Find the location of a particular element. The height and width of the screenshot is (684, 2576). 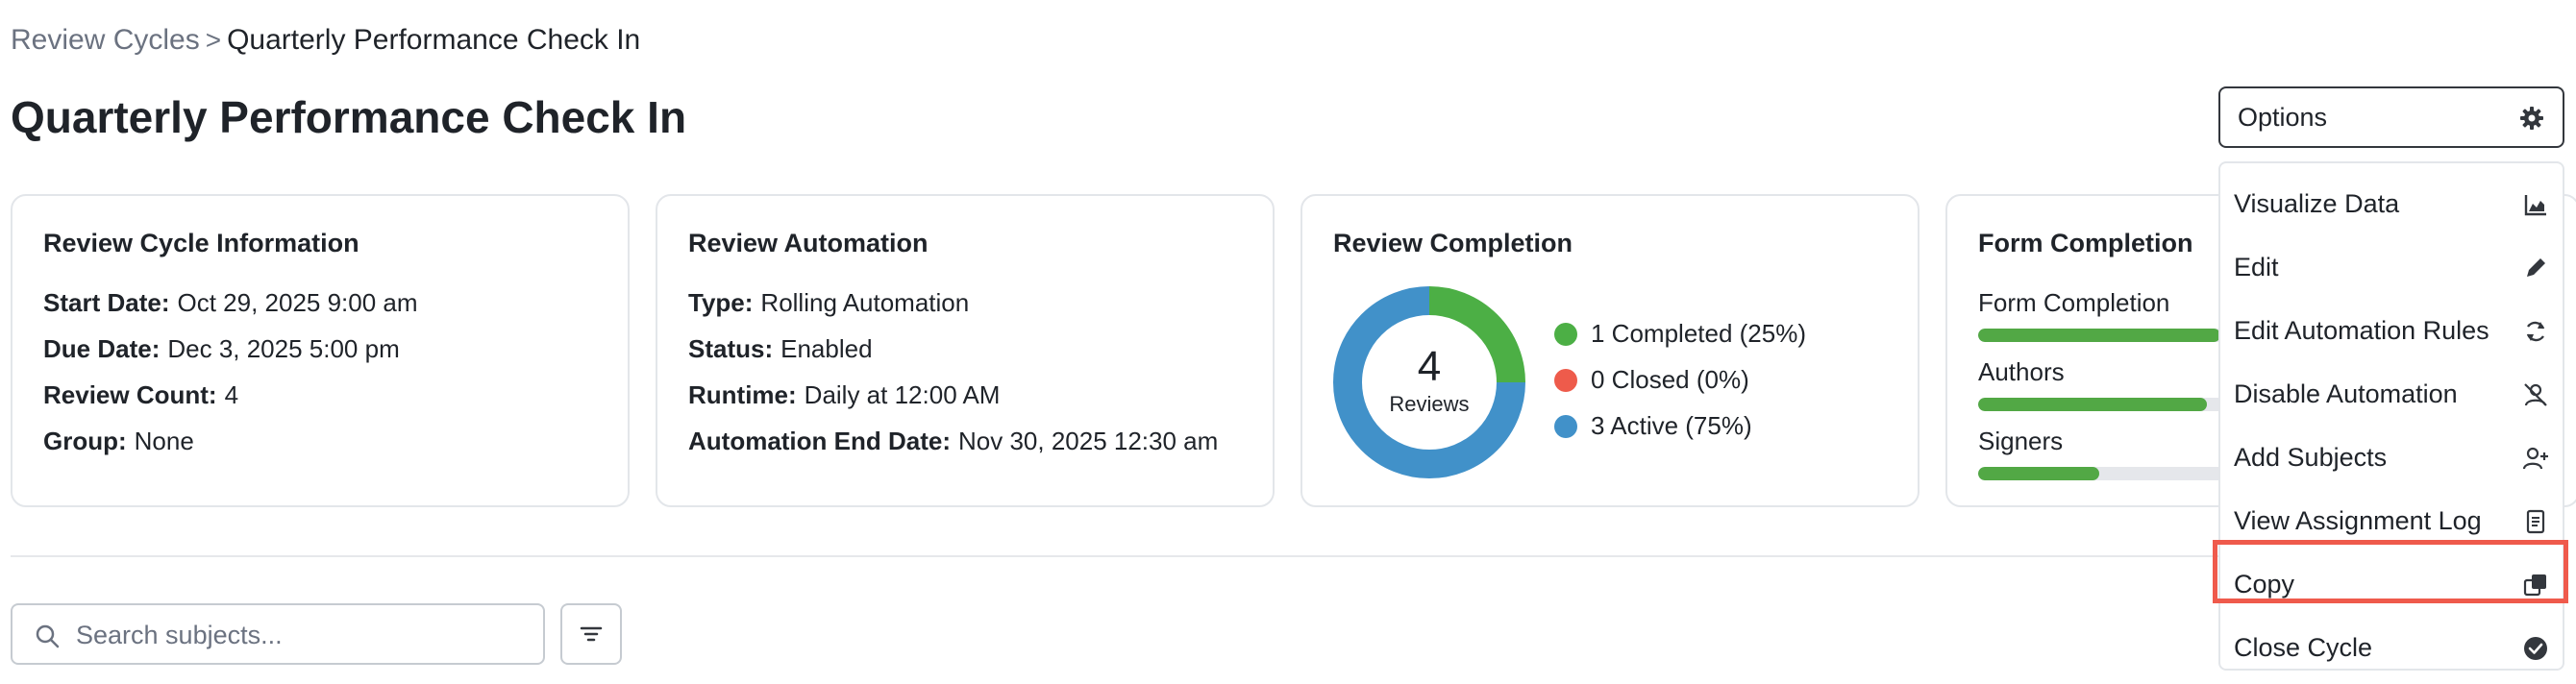

menu-item-close-cycle: Close Cycle is located at coordinates (2391, 648).